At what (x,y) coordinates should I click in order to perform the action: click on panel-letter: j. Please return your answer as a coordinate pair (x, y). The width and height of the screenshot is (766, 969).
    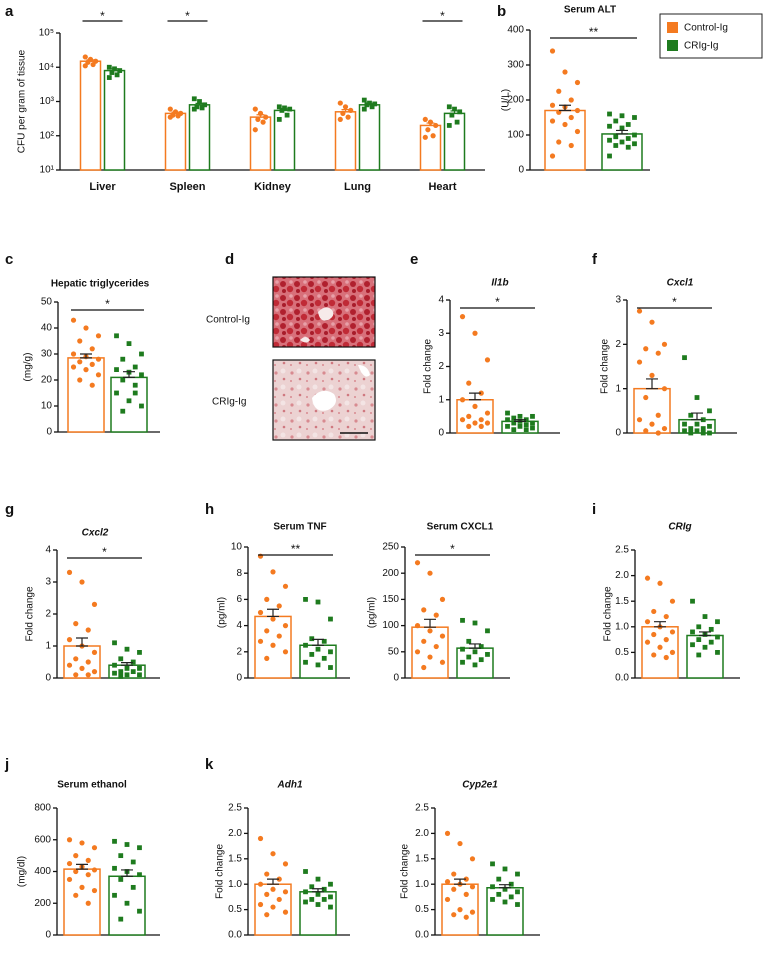
    Looking at the image, I should click on (6, 764).